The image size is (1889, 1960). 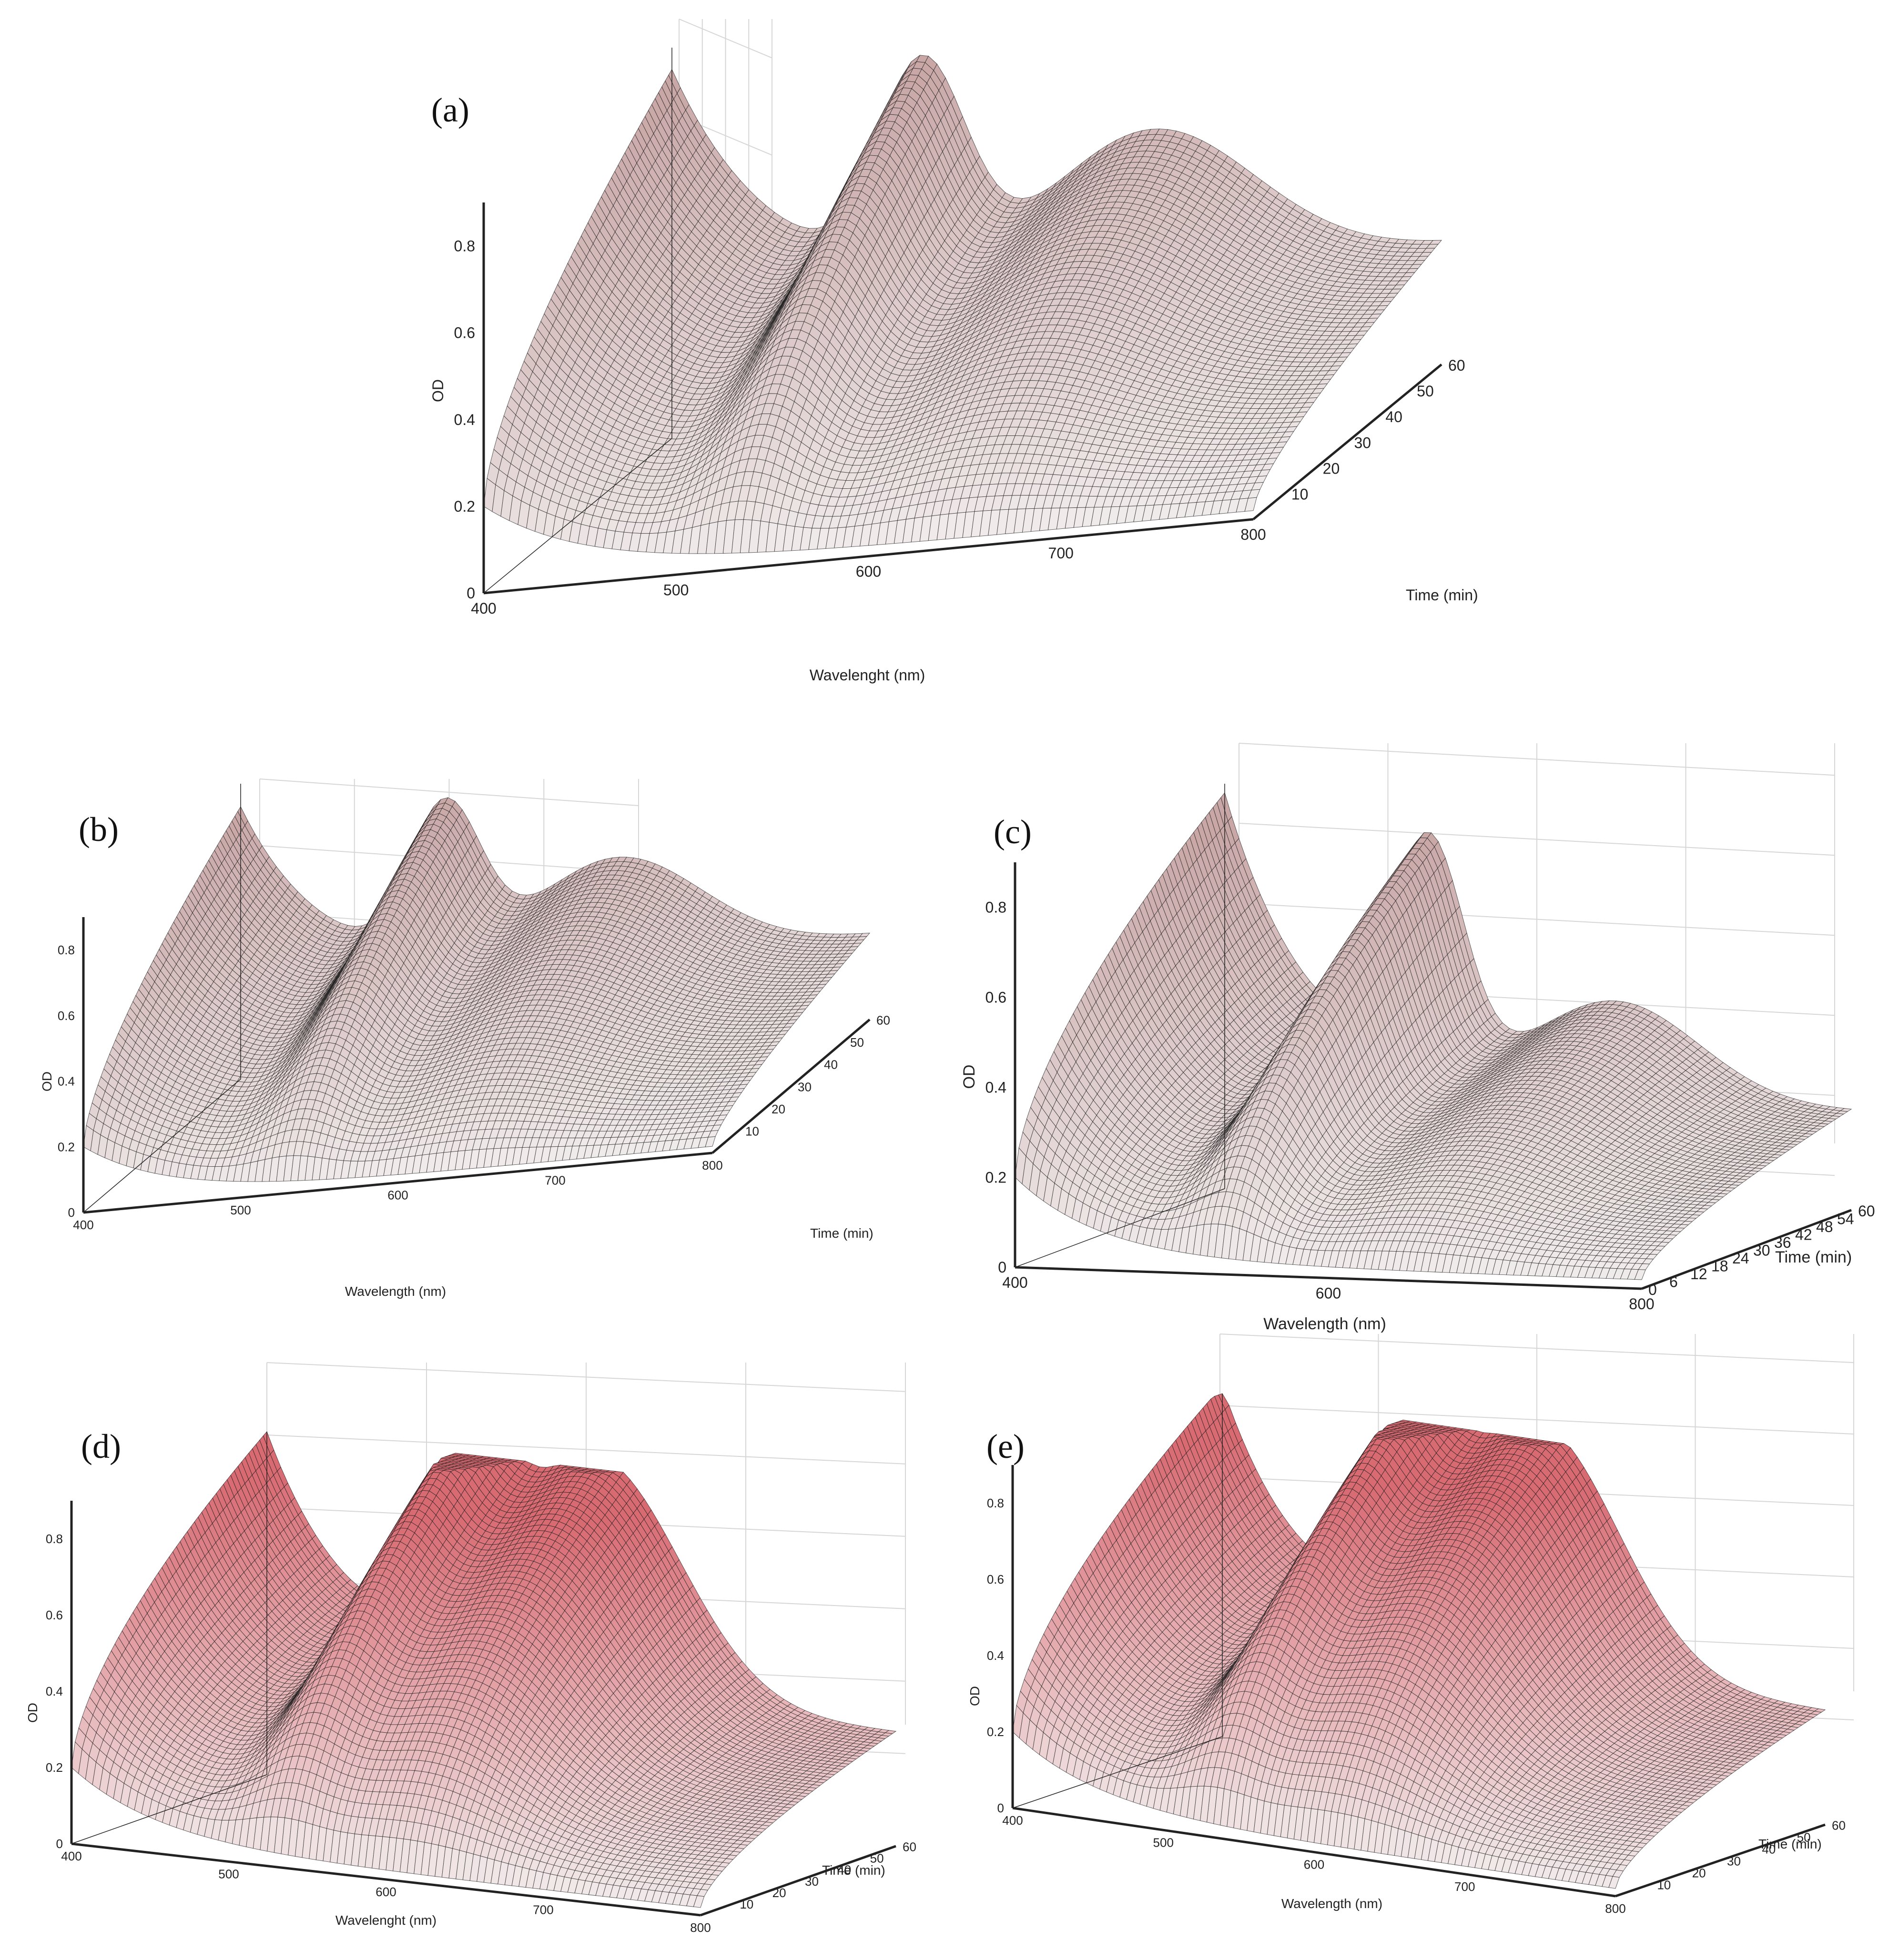 I want to click on panel-a-surface, so click(x=962, y=304).